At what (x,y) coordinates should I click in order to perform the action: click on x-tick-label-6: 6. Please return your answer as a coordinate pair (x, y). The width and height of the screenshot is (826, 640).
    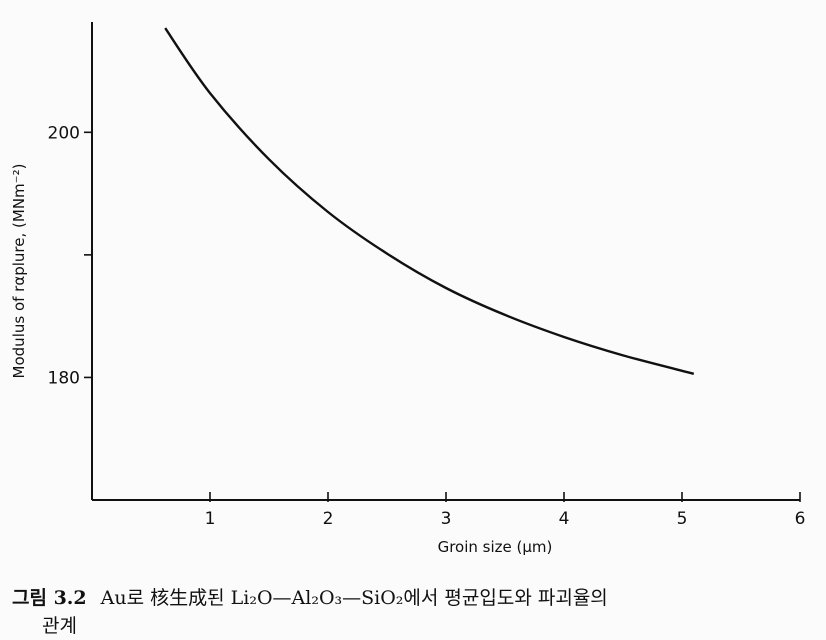
    Looking at the image, I should click on (800, 519).